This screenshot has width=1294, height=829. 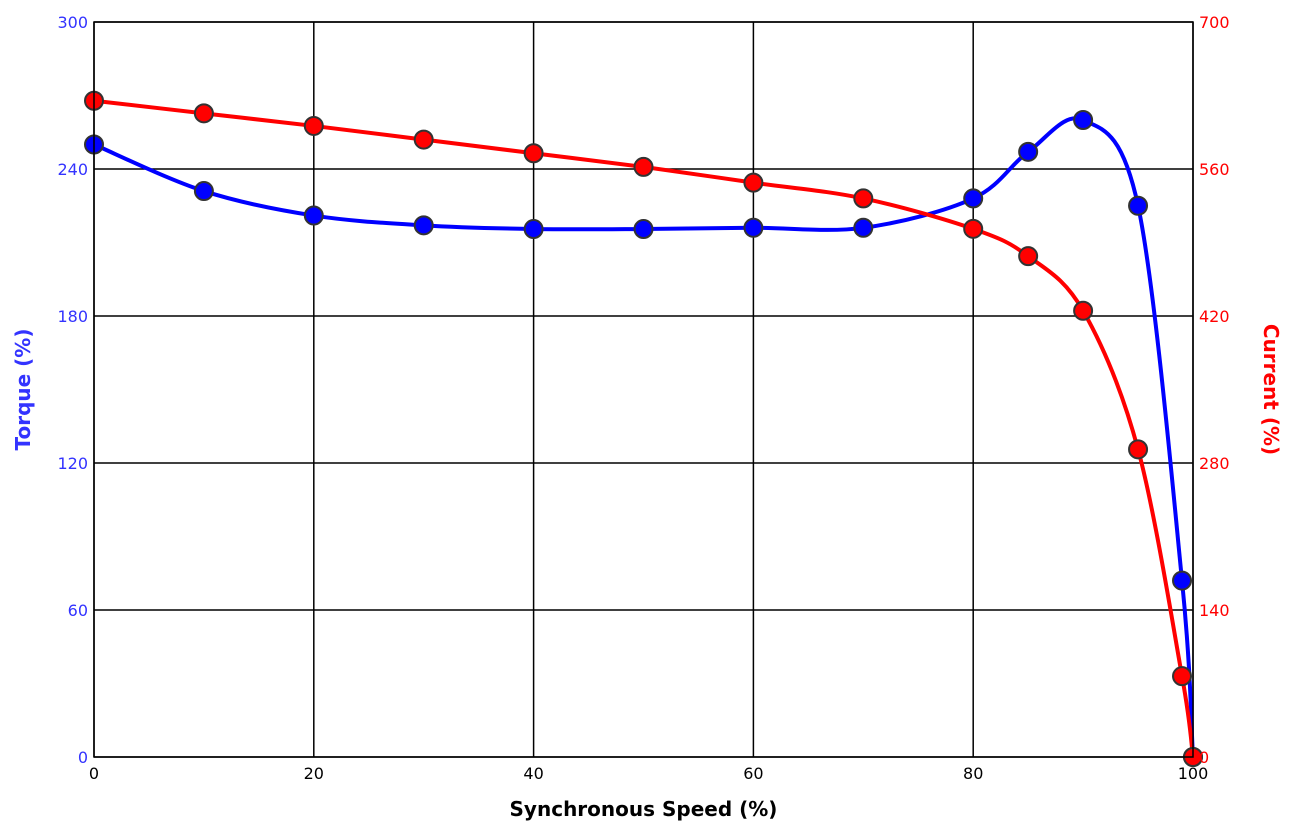 I want to click on y-left-tick-label: 240, so click(x=72, y=169).